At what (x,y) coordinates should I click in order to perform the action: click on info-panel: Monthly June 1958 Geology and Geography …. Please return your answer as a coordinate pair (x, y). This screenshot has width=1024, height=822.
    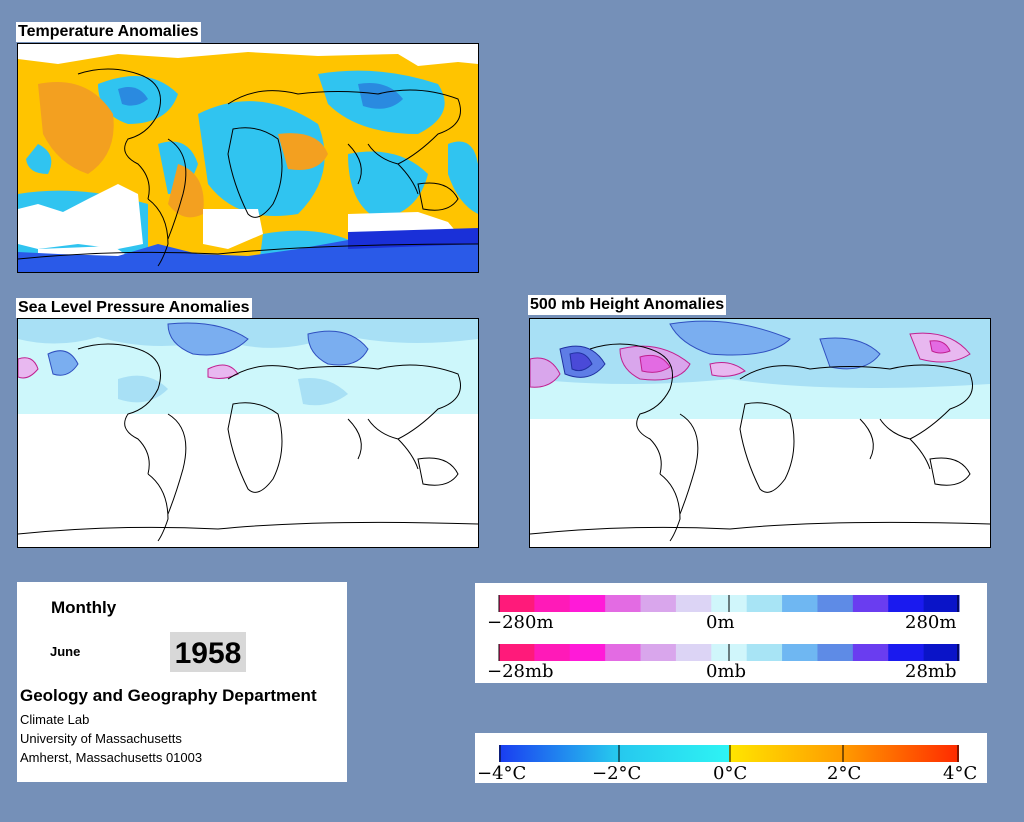
    Looking at the image, I should click on (182, 682).